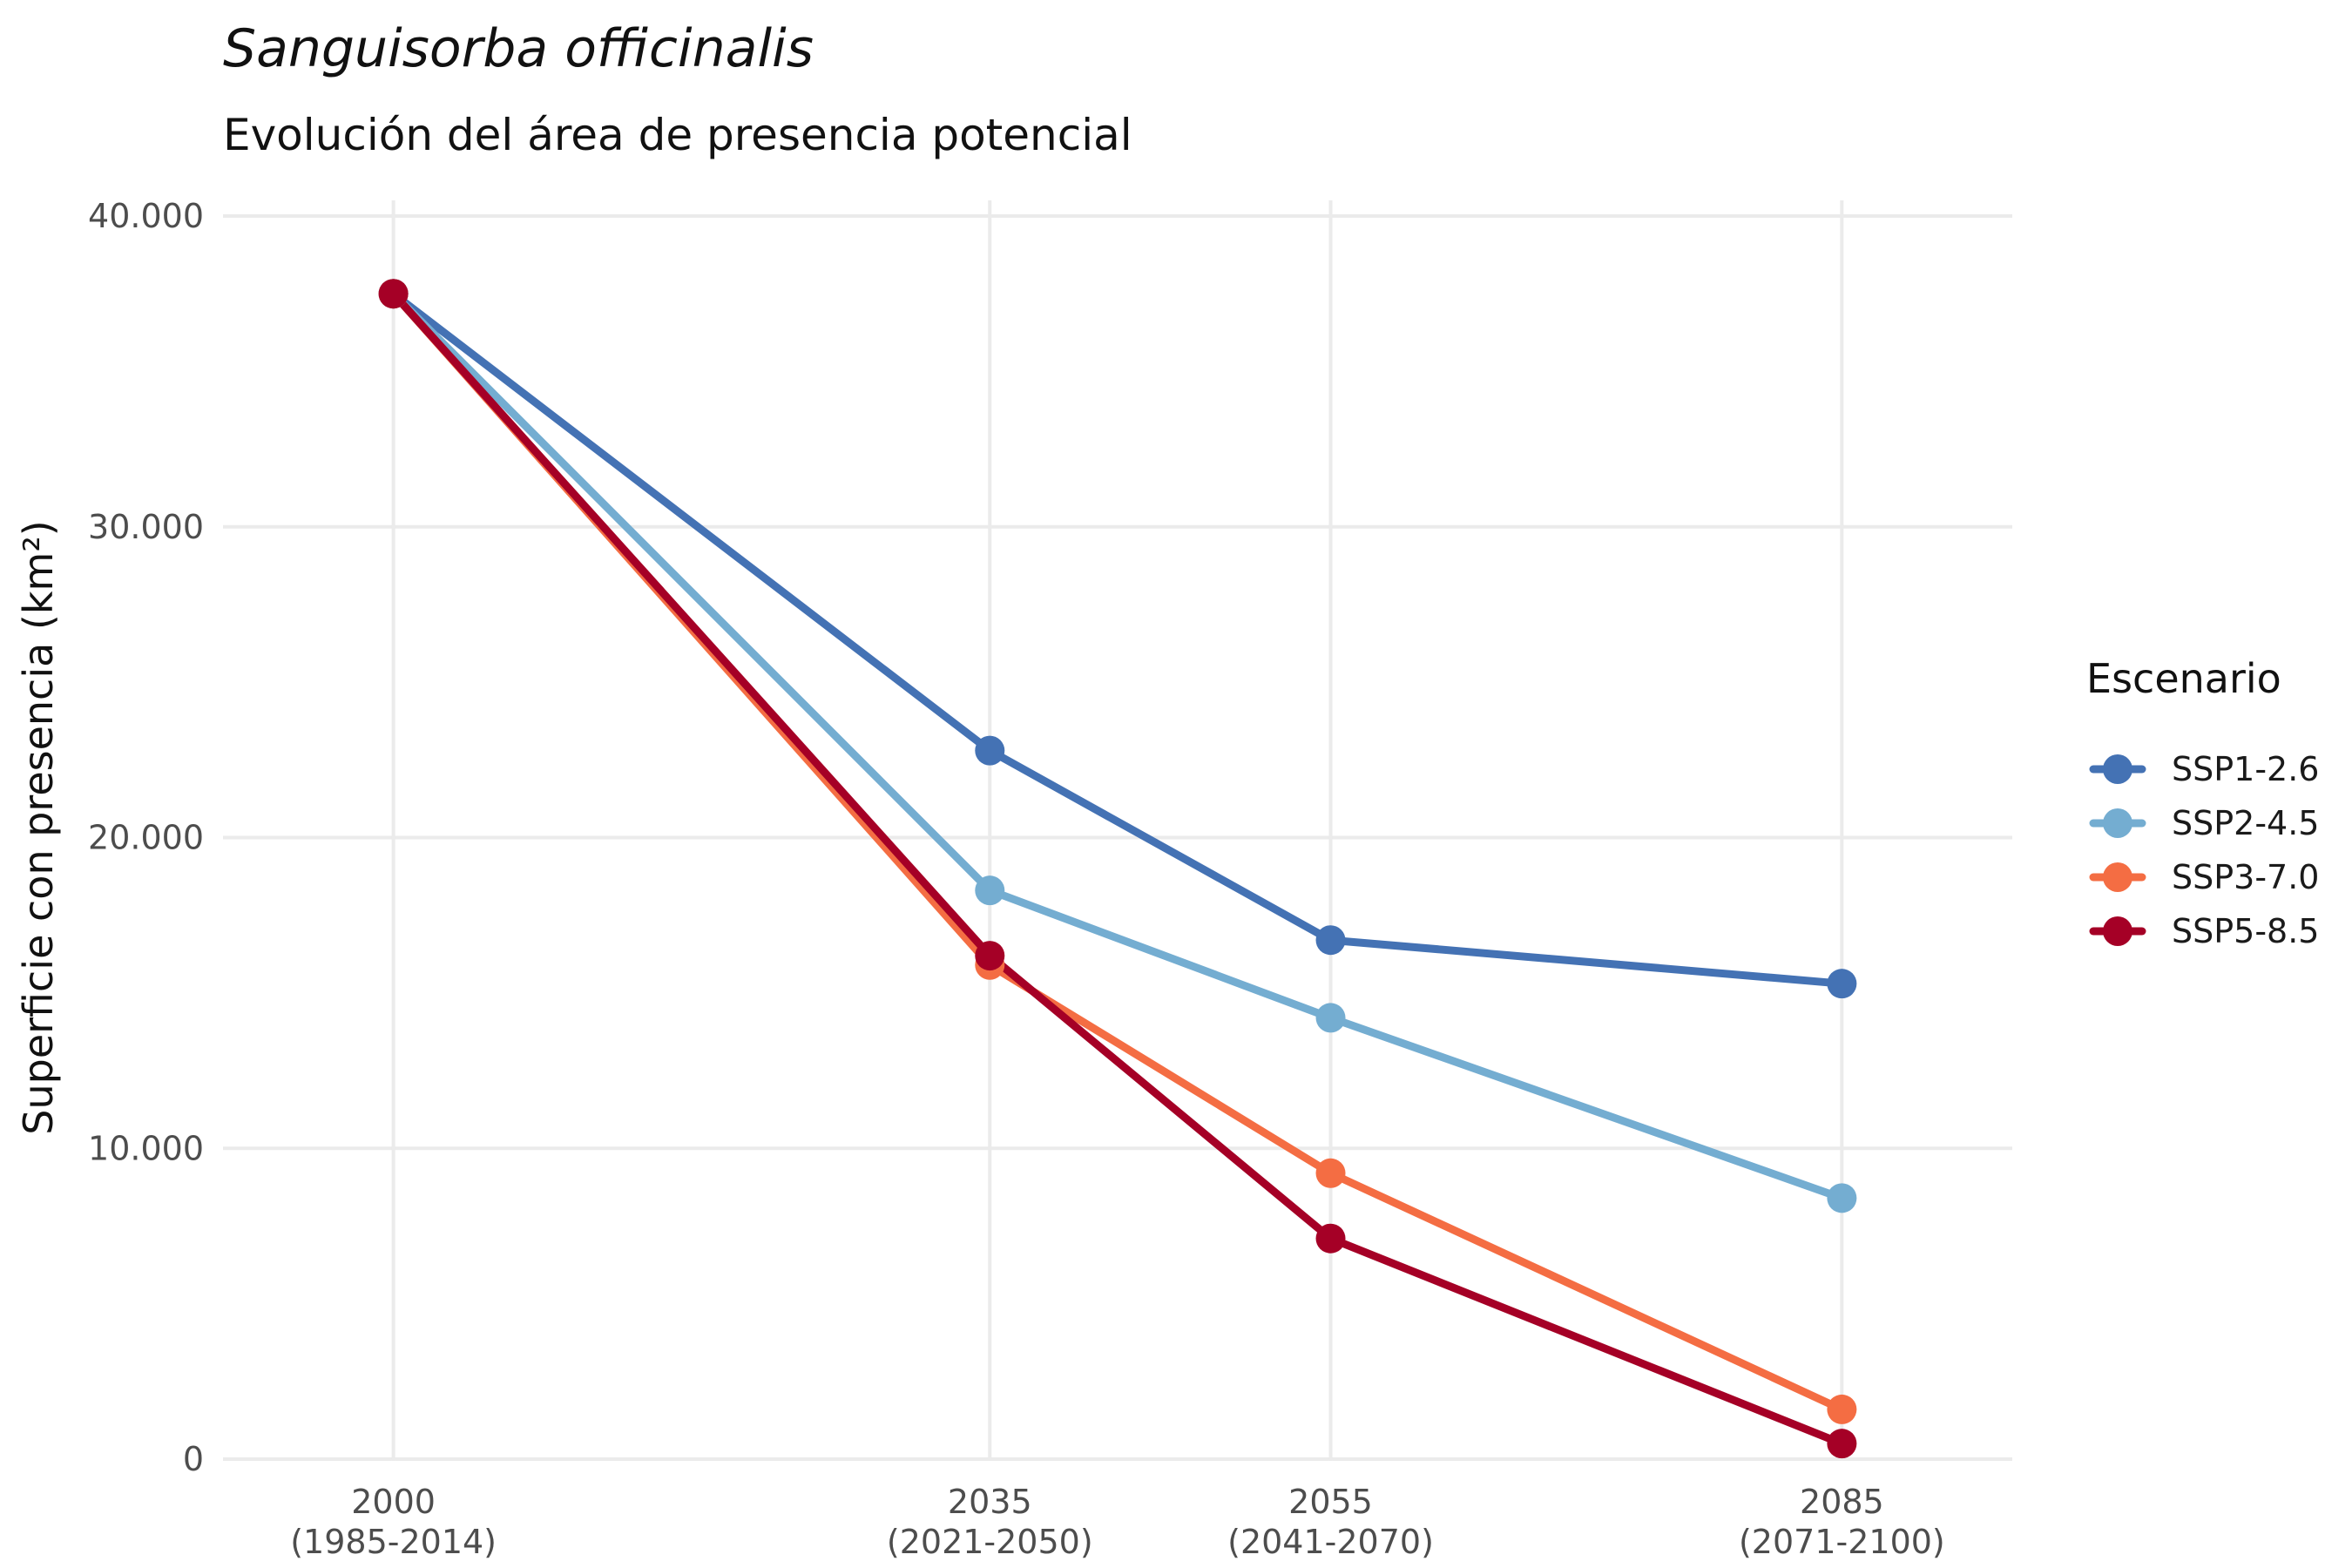 This screenshot has width=2352, height=1568. I want to click on legend-item-ssp3-7-0: SSP3-7.0, so click(2204, 877).